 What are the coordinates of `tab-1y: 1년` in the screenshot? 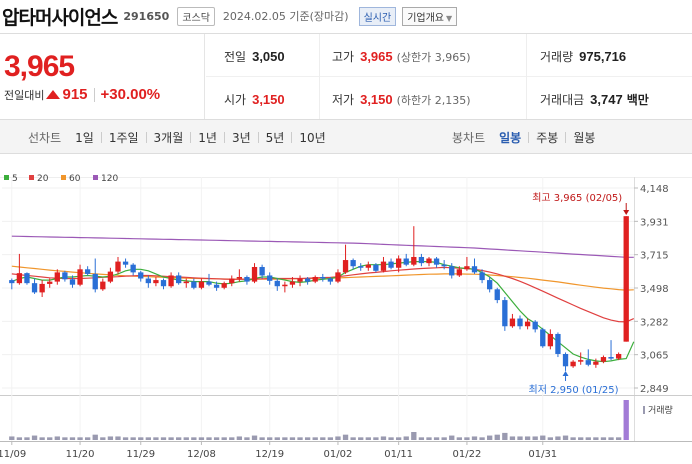 It's located at (207, 137).